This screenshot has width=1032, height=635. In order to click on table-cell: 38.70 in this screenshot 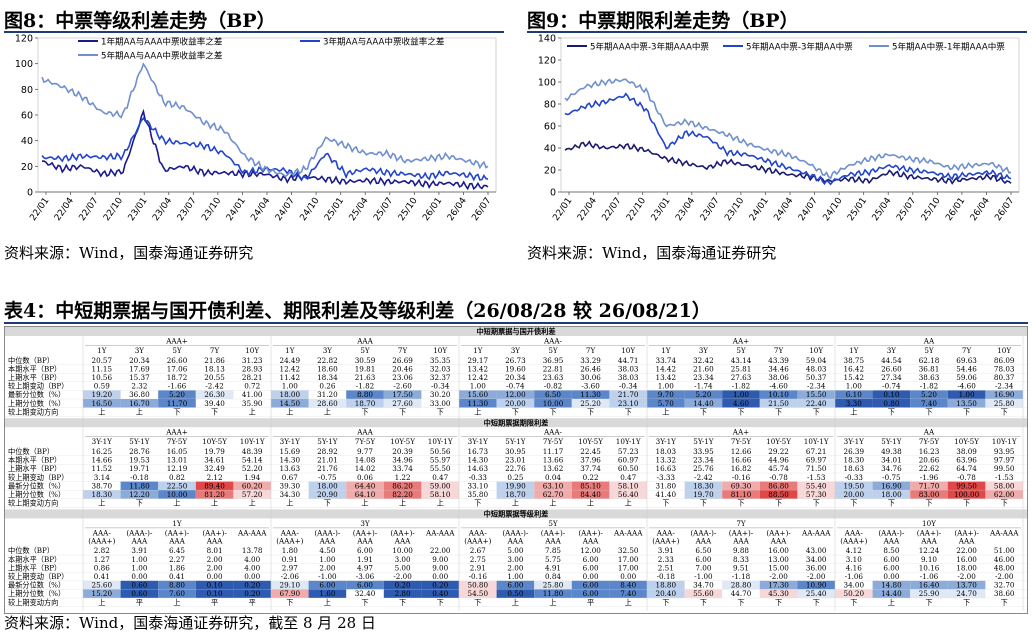, I will do `click(102, 485)`.